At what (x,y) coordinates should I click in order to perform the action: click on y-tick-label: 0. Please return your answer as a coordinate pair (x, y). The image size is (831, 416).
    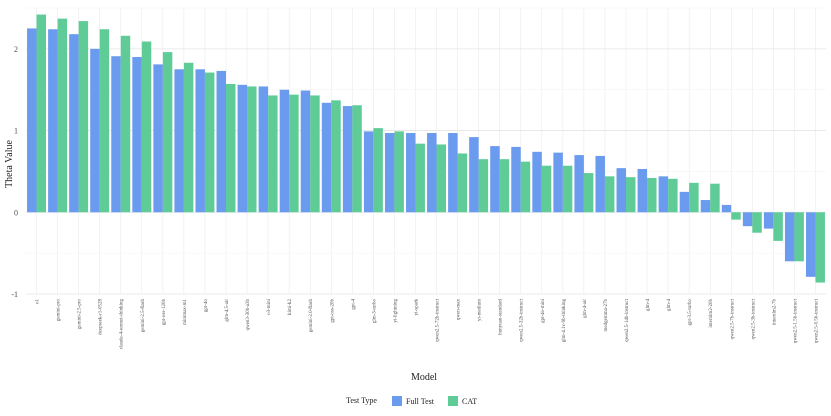
    Looking at the image, I should click on (16, 212).